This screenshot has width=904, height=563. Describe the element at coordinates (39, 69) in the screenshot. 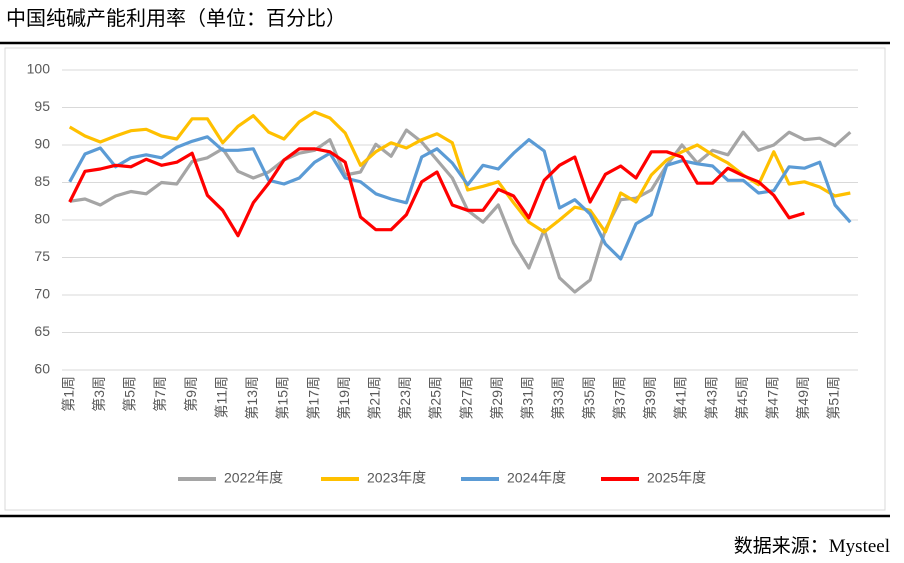

I see `y-tick-label: 100` at that location.